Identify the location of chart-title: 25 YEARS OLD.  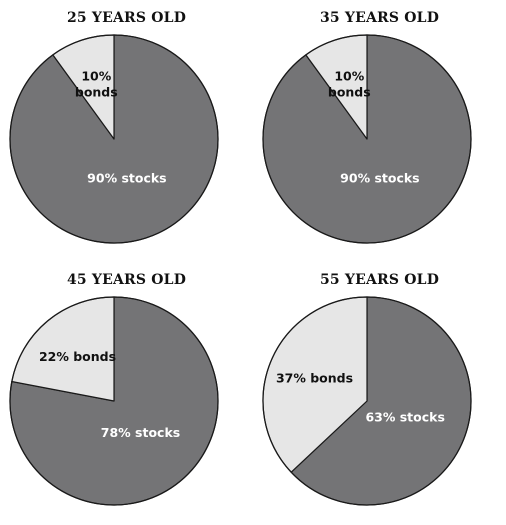
(126, 18).